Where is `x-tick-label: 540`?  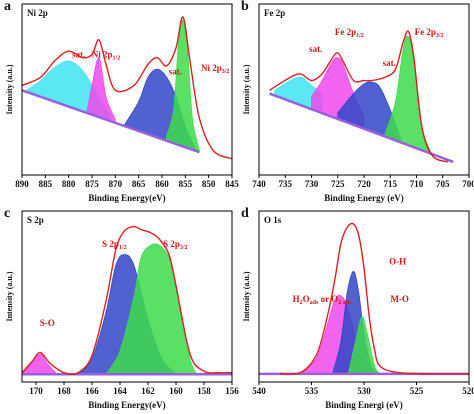 x-tick-label: 540 is located at coordinates (259, 391).